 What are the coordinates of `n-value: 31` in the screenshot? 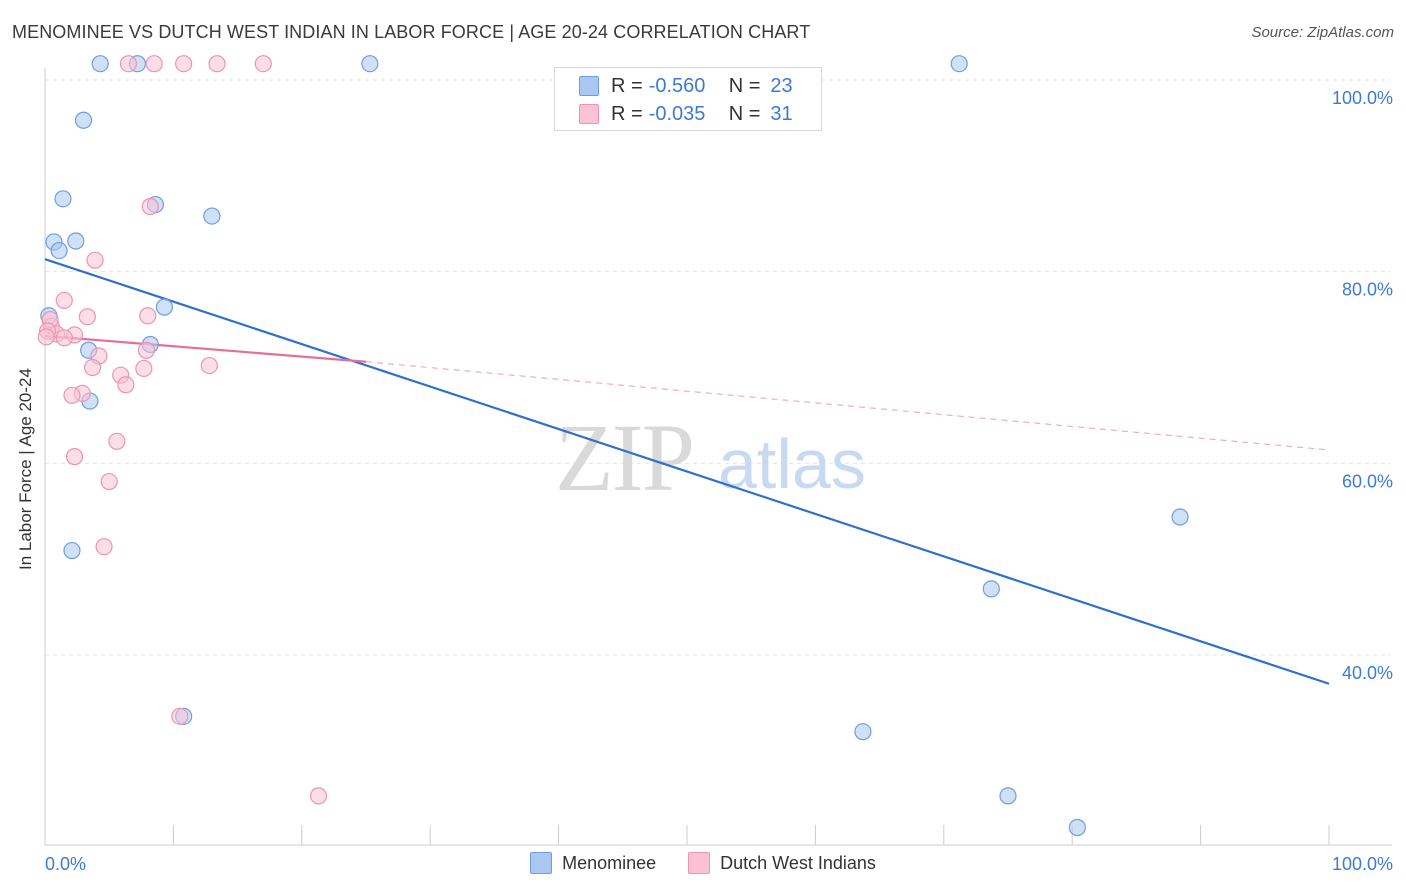 It's located at (781, 113).